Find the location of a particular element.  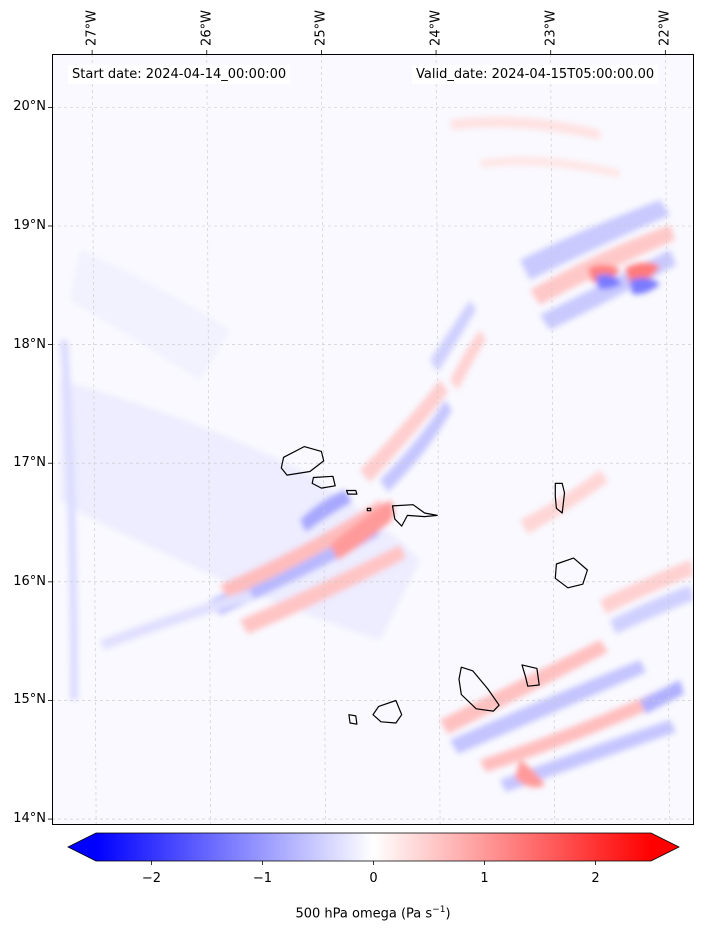

colorbar-label-text: 500 hPa omega (Pa s is located at coordinates (364, 914).